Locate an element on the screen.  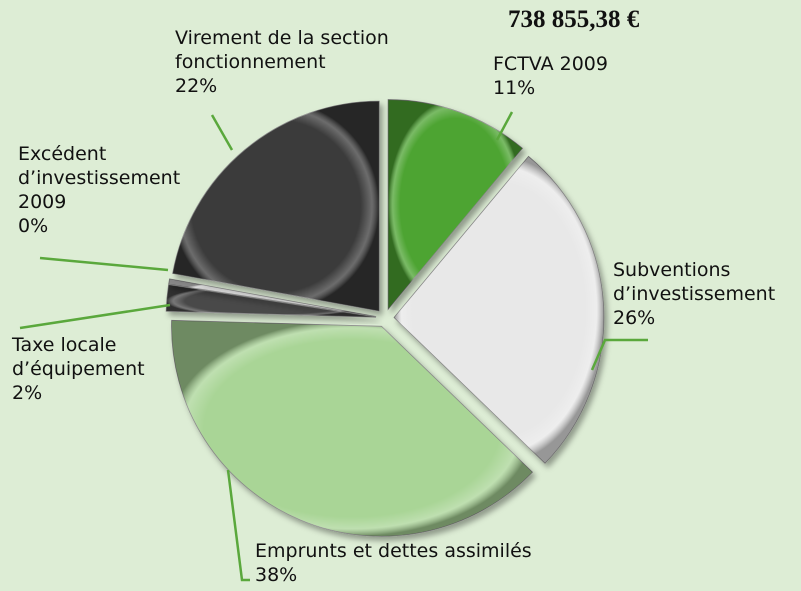
category-label: Emprunts et dettes assimilés is located at coordinates (393, 551).